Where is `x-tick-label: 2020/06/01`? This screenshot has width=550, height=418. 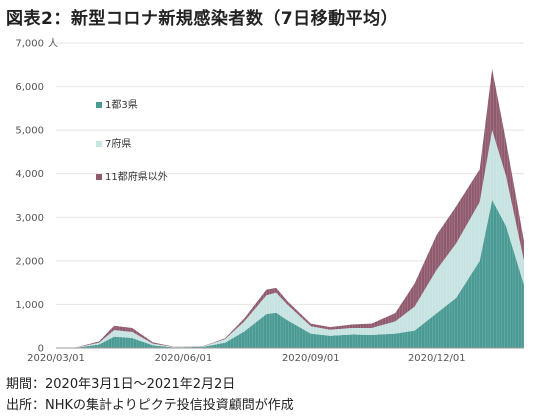
x-tick-label: 2020/06/01 is located at coordinates (184, 358).